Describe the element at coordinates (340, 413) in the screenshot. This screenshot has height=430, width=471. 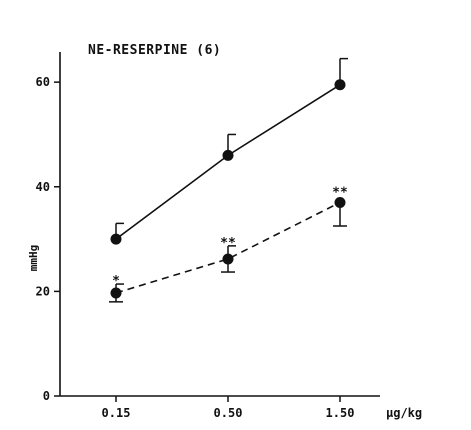
I see `x-tick-label: 1.50` at that location.